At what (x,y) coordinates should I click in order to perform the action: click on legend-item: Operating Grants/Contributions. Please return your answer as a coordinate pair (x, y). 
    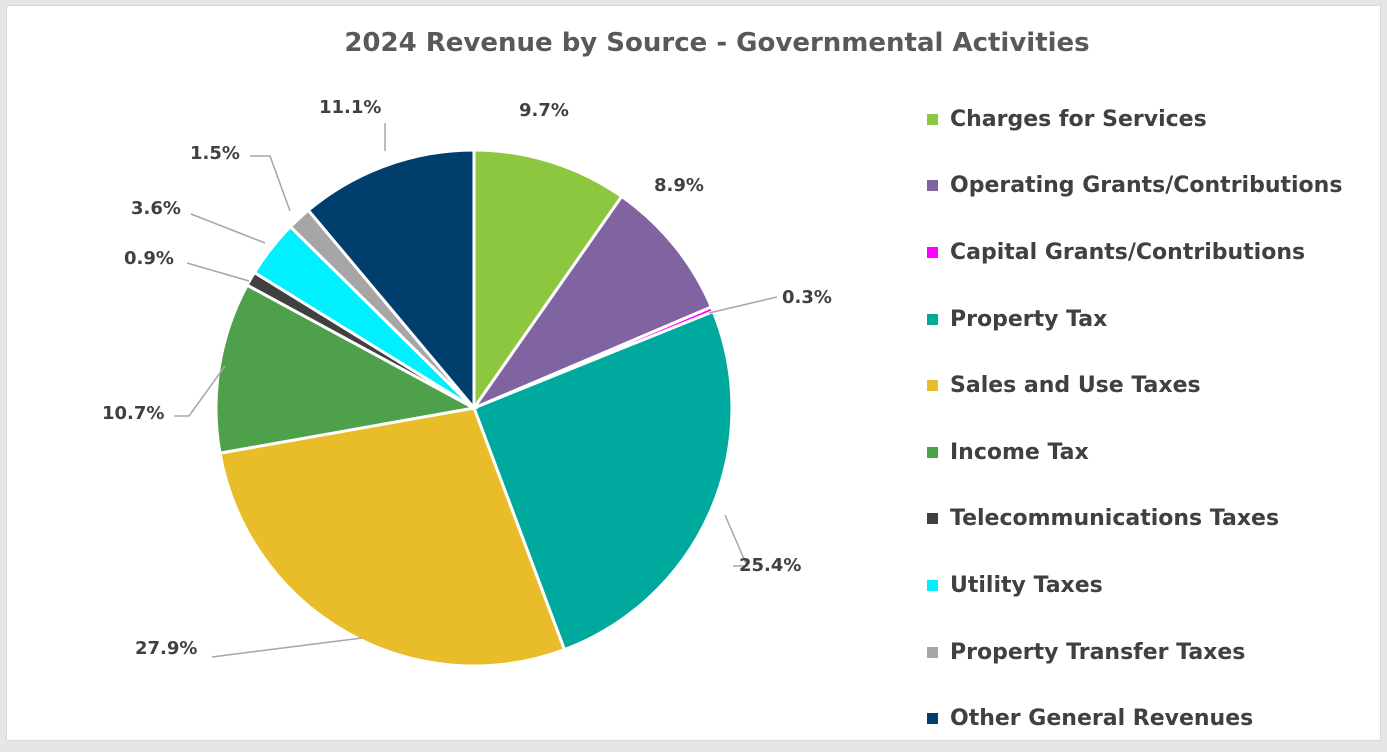
    Looking at the image, I should click on (1157, 186).